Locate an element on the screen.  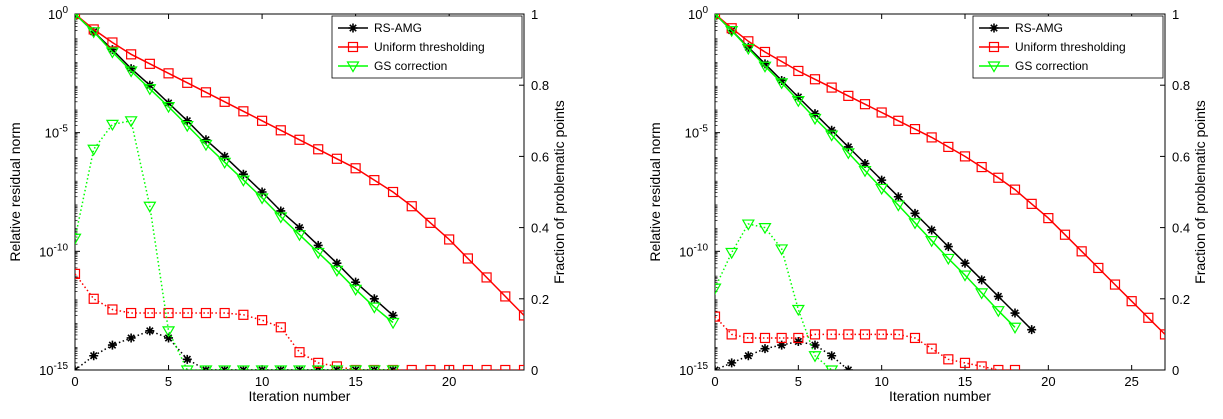
y2-tick-label: 0.2 is located at coordinates (1181, 299).